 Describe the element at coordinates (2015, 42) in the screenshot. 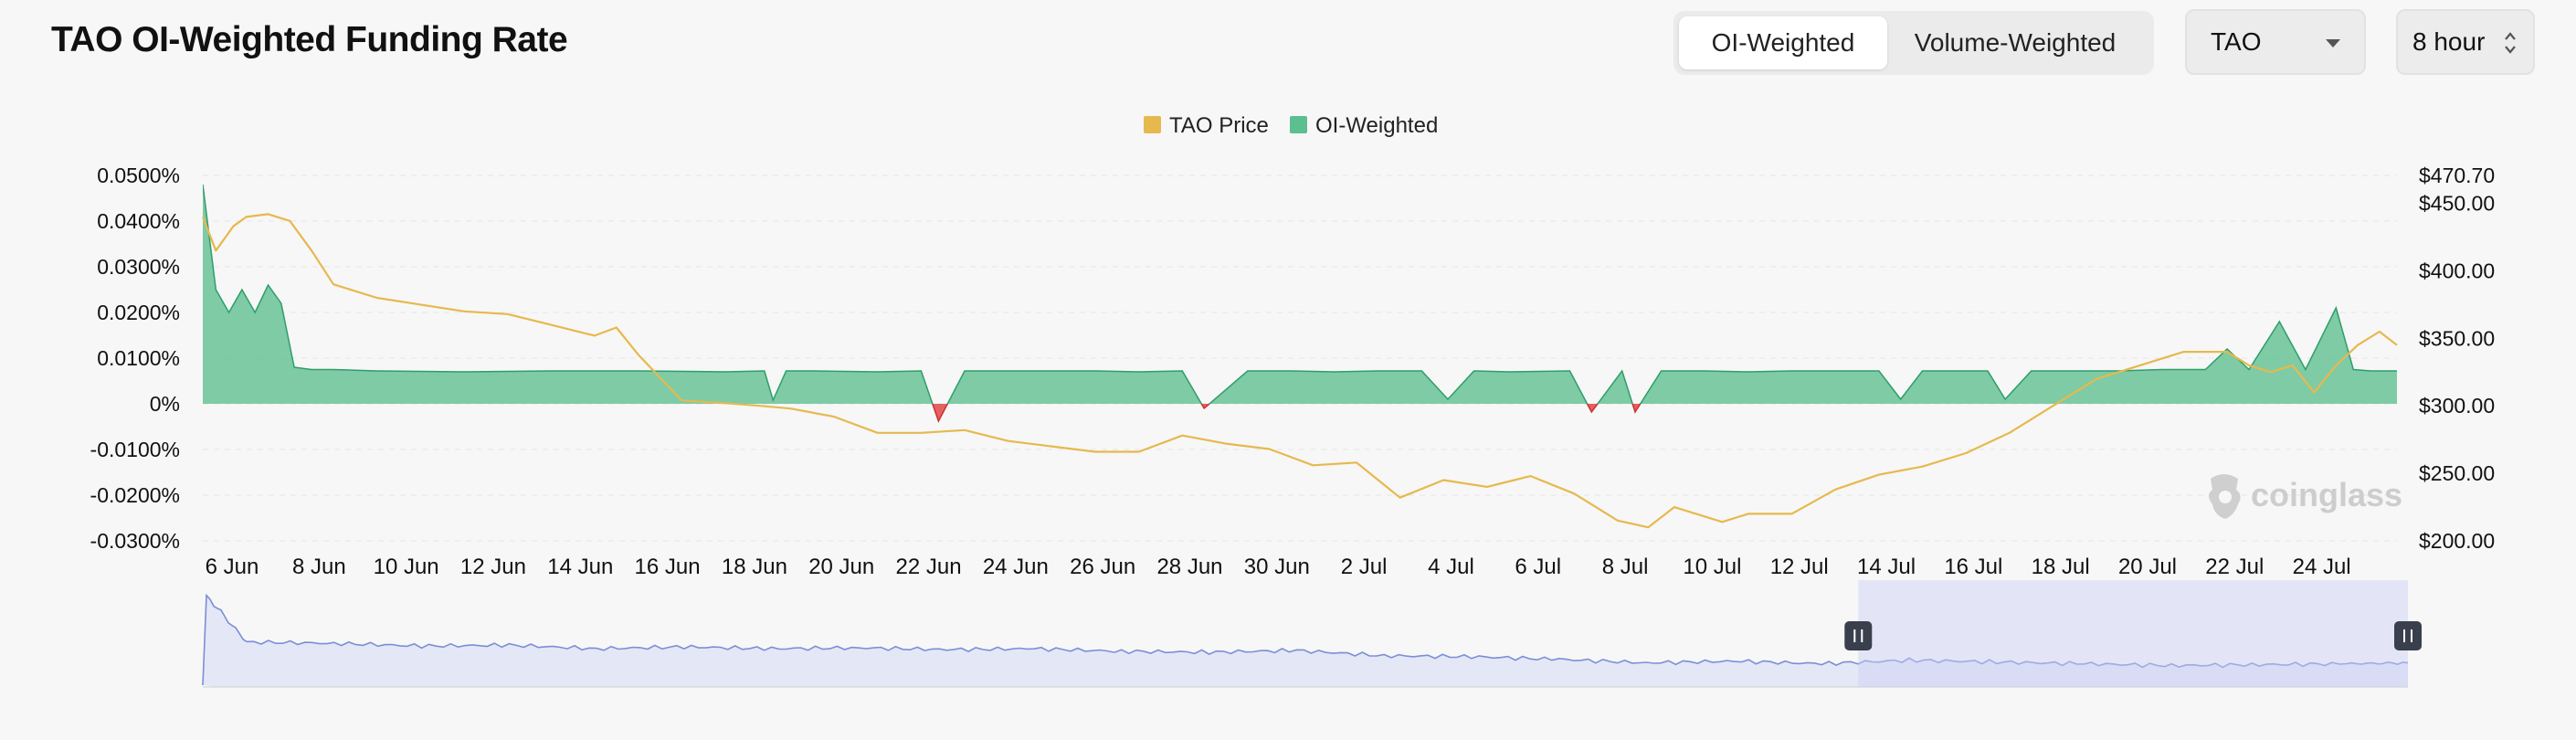

I see `tab-volume-weighted: Volume-Weighted` at that location.